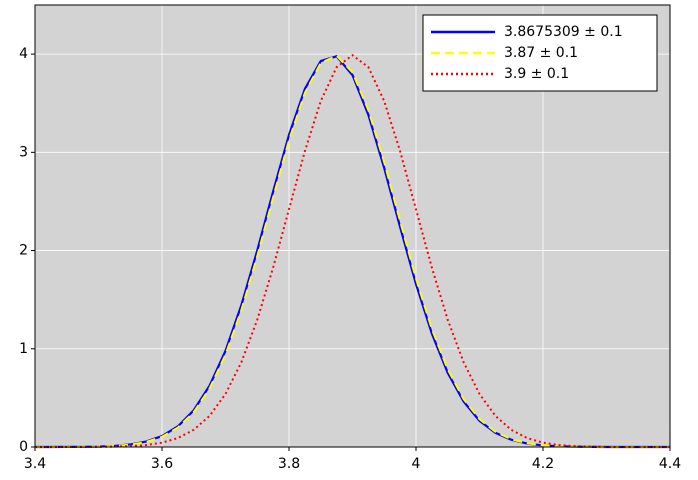  I want to click on x-tick-label: 3.8, so click(289, 464).